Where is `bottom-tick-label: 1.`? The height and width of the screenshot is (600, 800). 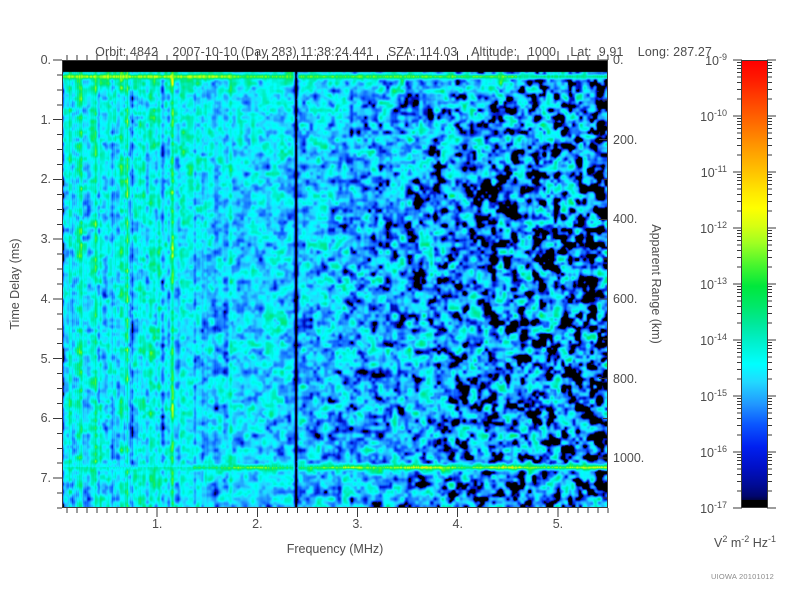
bottom-tick-label: 1. is located at coordinates (157, 524).